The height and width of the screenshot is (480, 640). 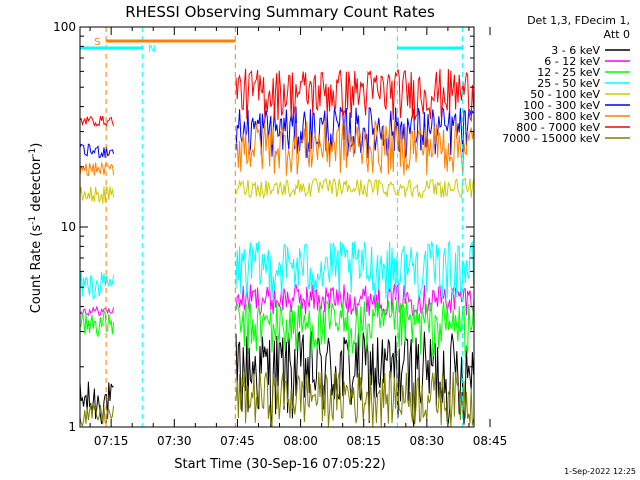 I want to click on x-tick-label-5: 08:30, so click(x=427, y=441).